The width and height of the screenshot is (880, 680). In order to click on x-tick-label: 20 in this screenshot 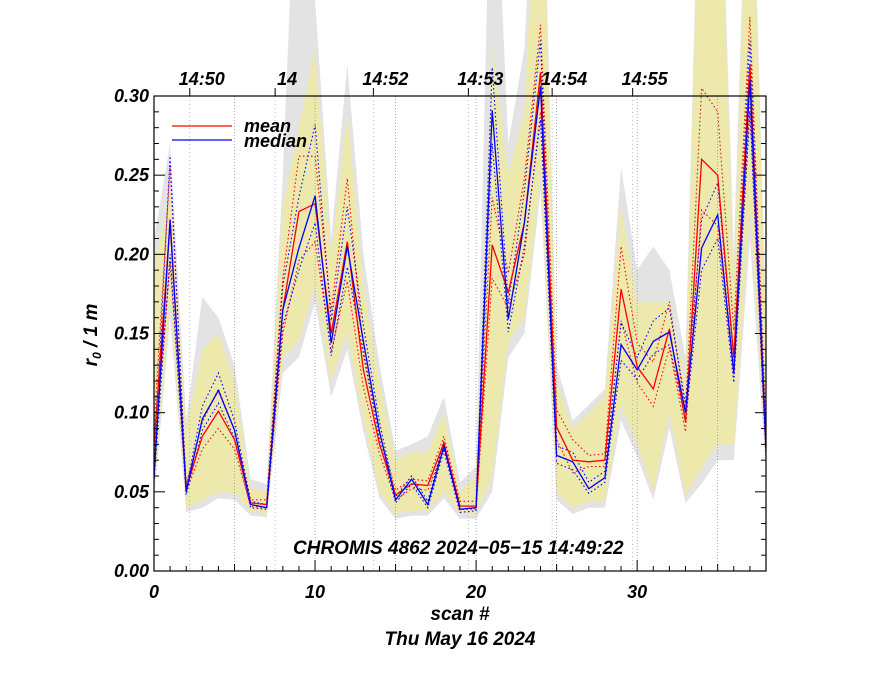, I will do `click(475, 592)`.